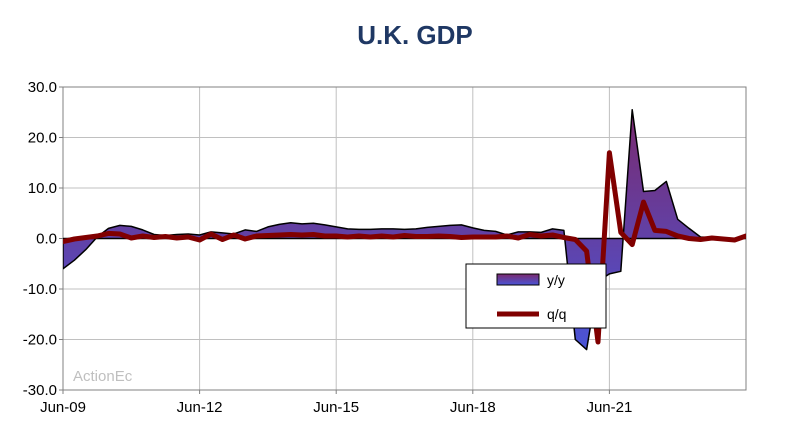  What do you see at coordinates (556, 314) in the screenshot?
I see `legend-label-qq: q/q` at bounding box center [556, 314].